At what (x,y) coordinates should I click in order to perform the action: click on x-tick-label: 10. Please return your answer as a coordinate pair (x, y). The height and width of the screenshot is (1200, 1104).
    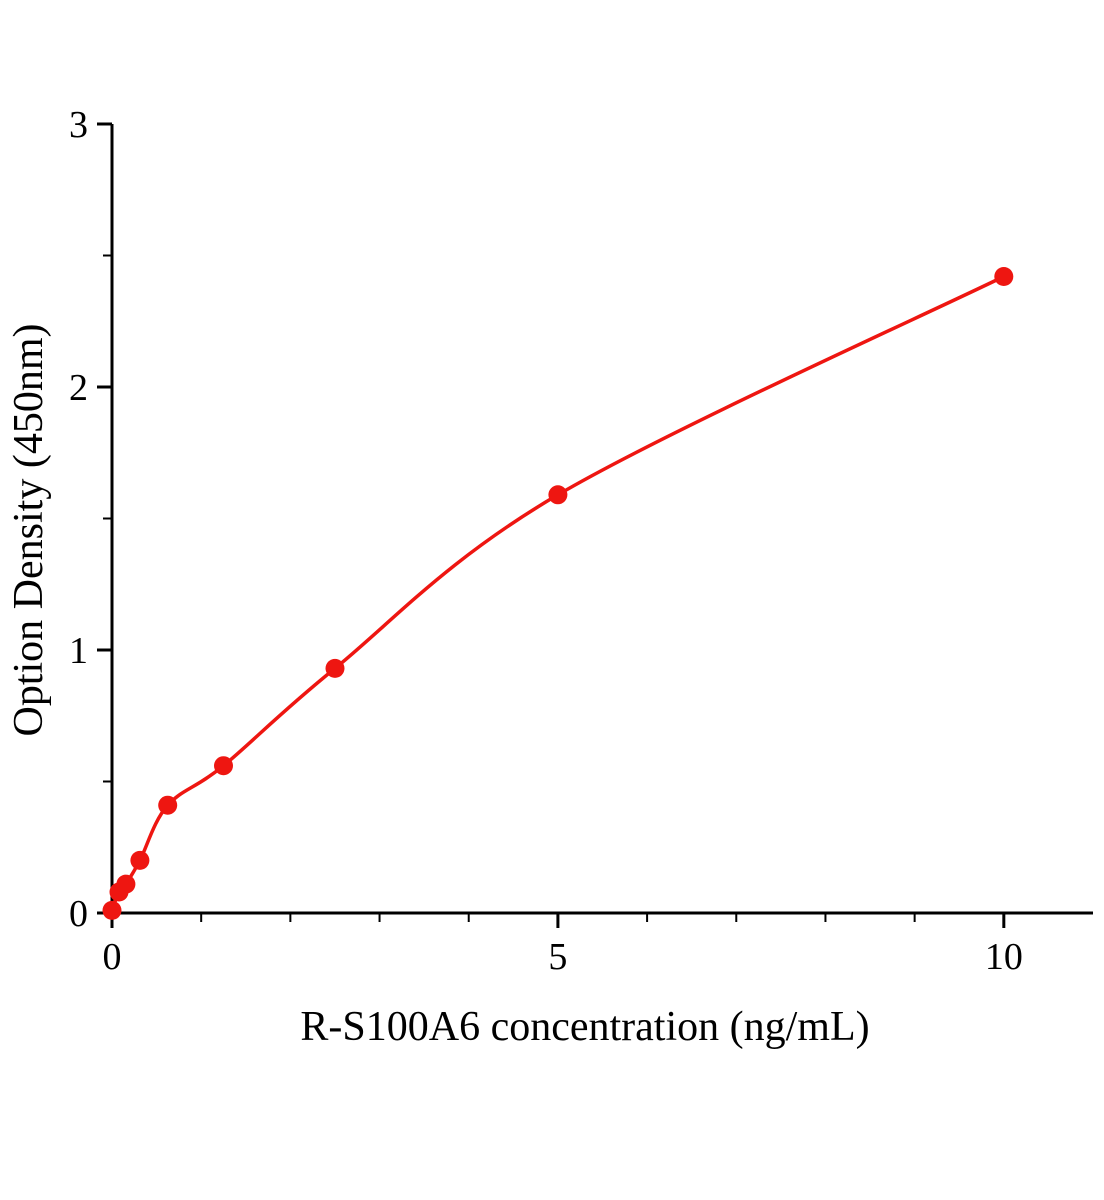
    Looking at the image, I should click on (1004, 957).